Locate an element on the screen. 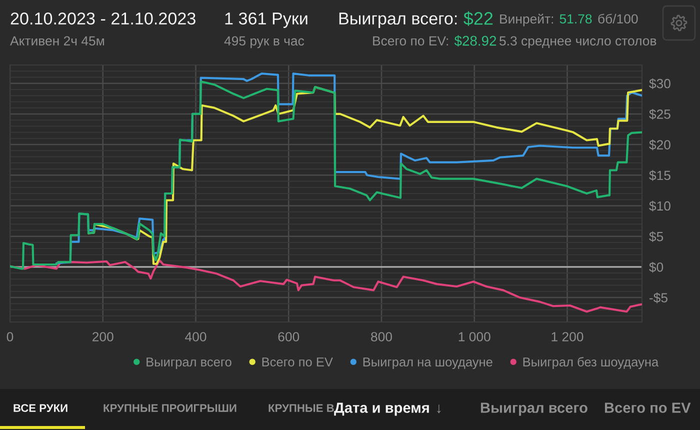  y-tick-label: $10 is located at coordinates (659, 206).